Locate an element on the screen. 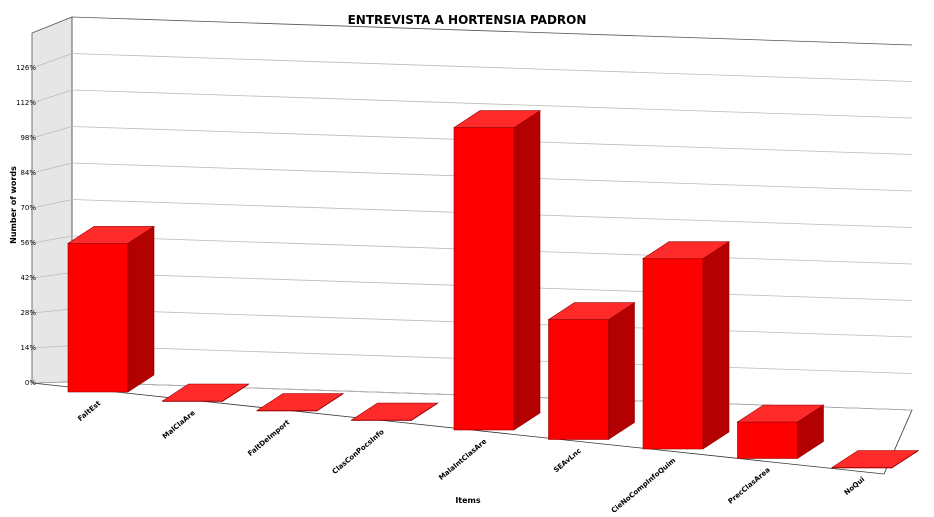  y-tick-label: 28% is located at coordinates (28, 313).